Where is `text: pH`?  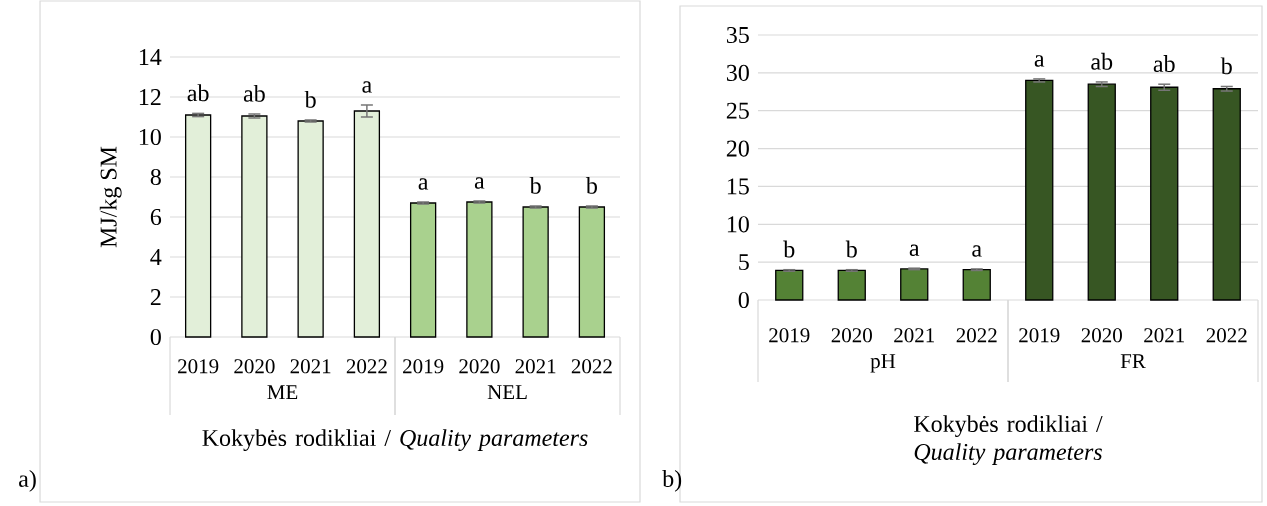 text: pH is located at coordinates (883, 363).